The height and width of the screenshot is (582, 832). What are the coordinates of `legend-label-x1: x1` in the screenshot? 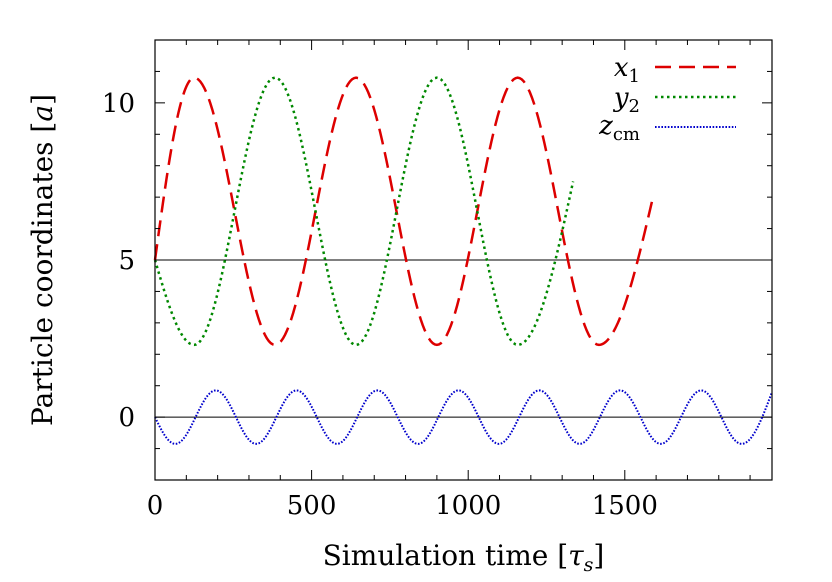 It's located at (627, 70).